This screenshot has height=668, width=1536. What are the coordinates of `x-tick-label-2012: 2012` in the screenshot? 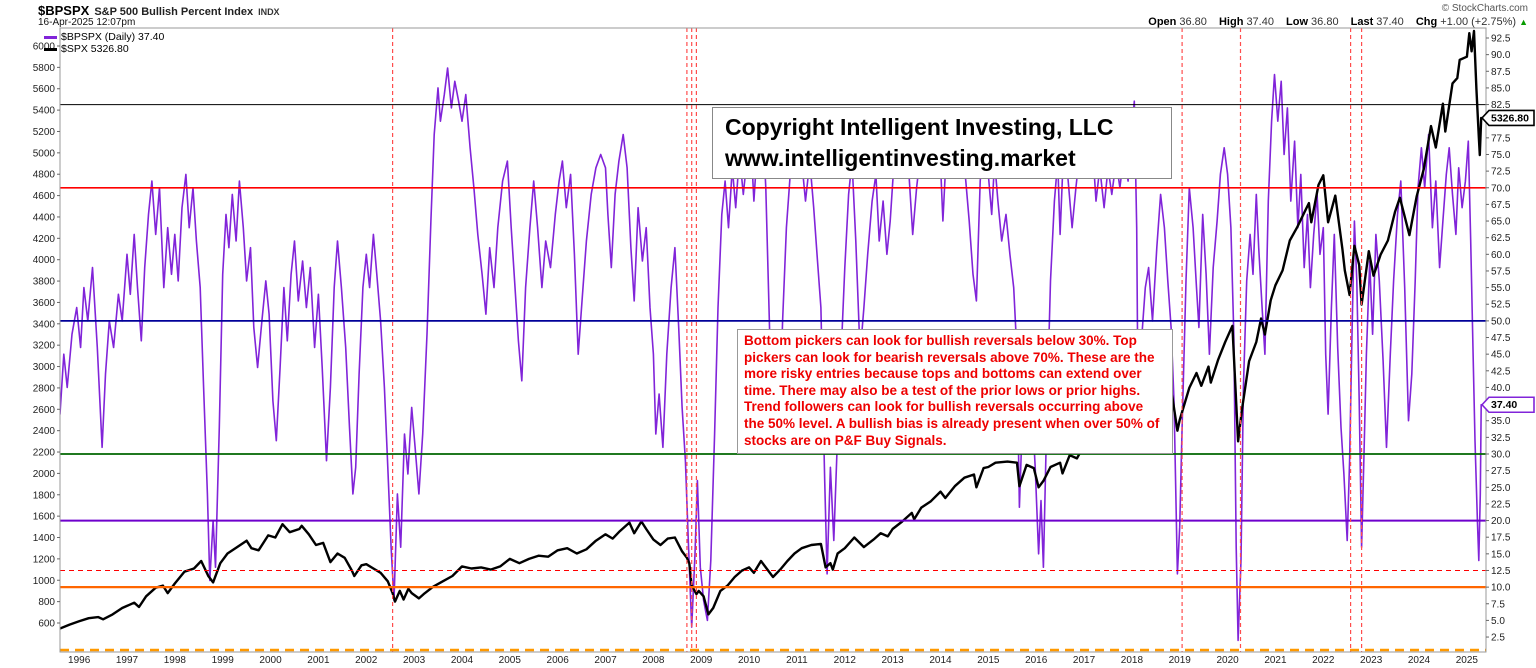 It's located at (845, 660).